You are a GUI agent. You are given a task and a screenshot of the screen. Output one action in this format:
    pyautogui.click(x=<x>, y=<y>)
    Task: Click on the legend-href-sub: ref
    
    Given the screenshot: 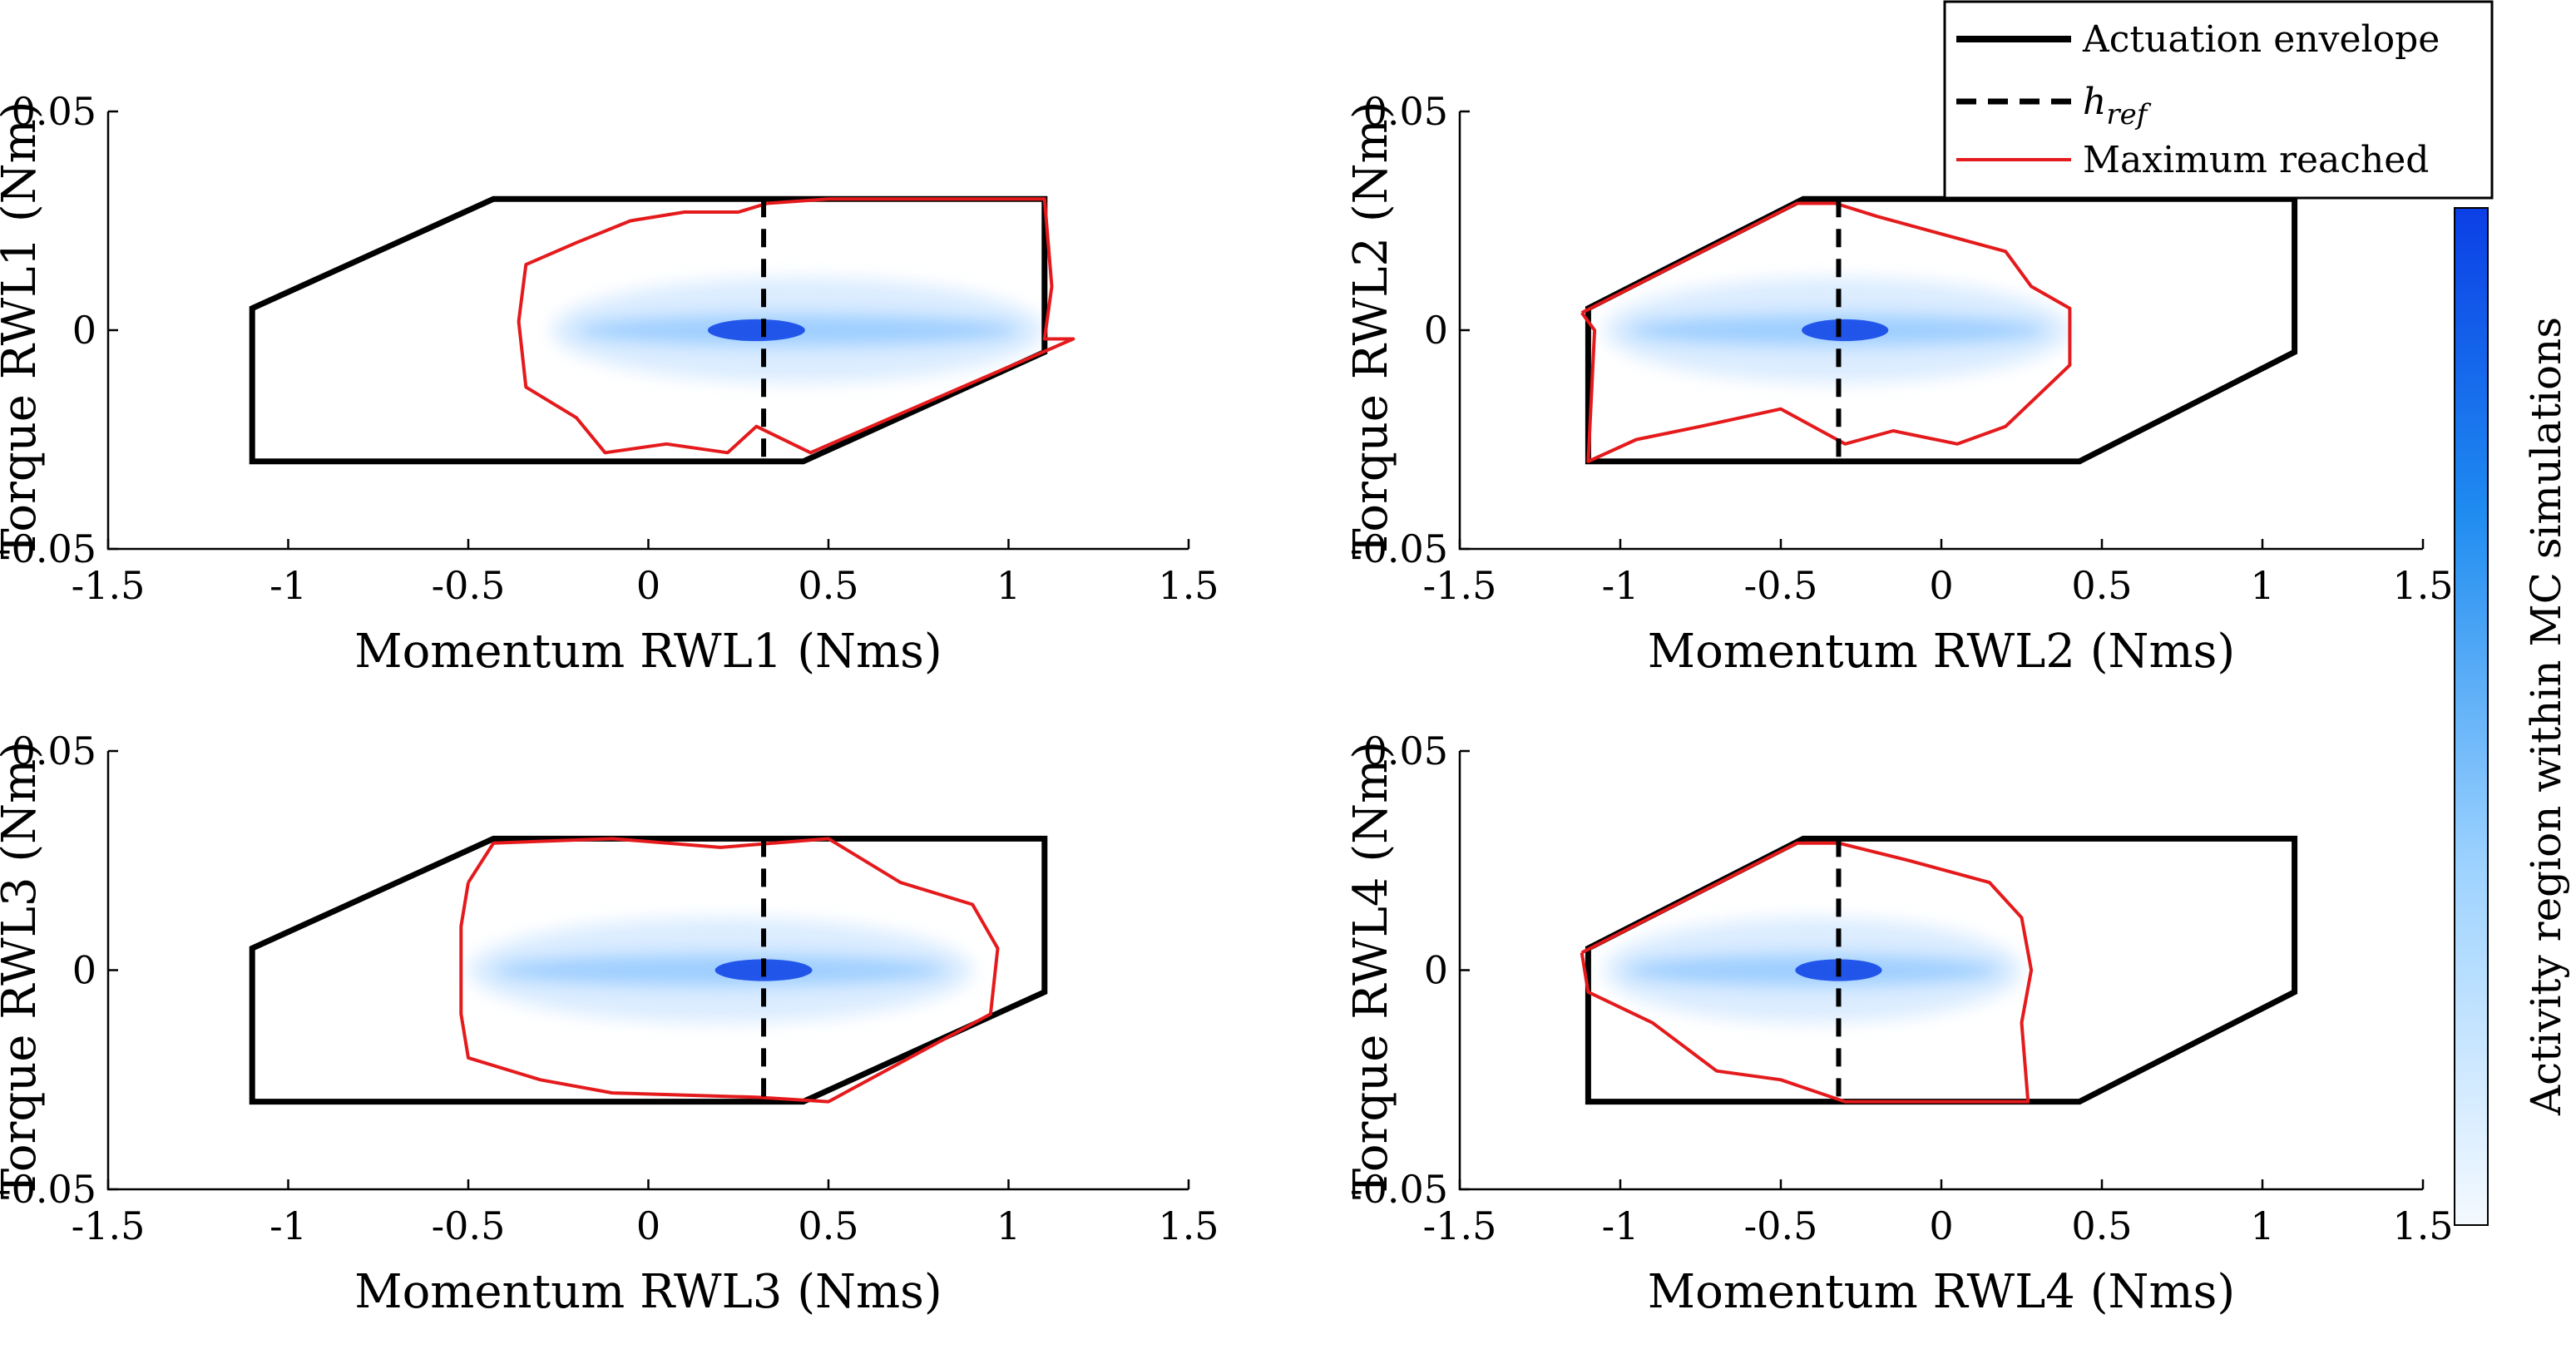 What is the action you would take?
    pyautogui.click(x=2128, y=115)
    